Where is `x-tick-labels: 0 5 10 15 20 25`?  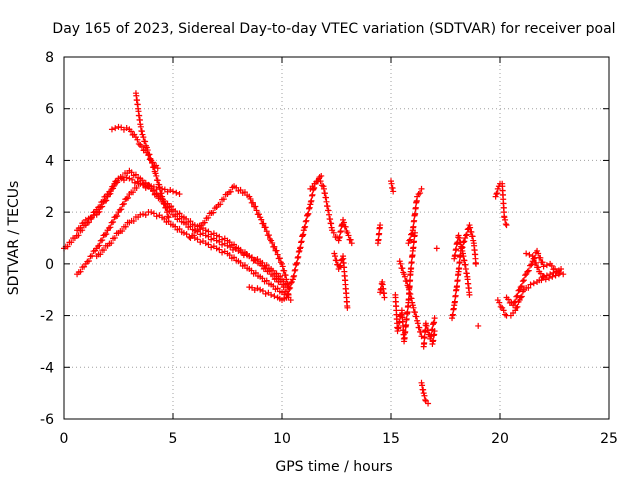
x-tick-labels: 0 5 10 15 20 25 is located at coordinates (339, 439).